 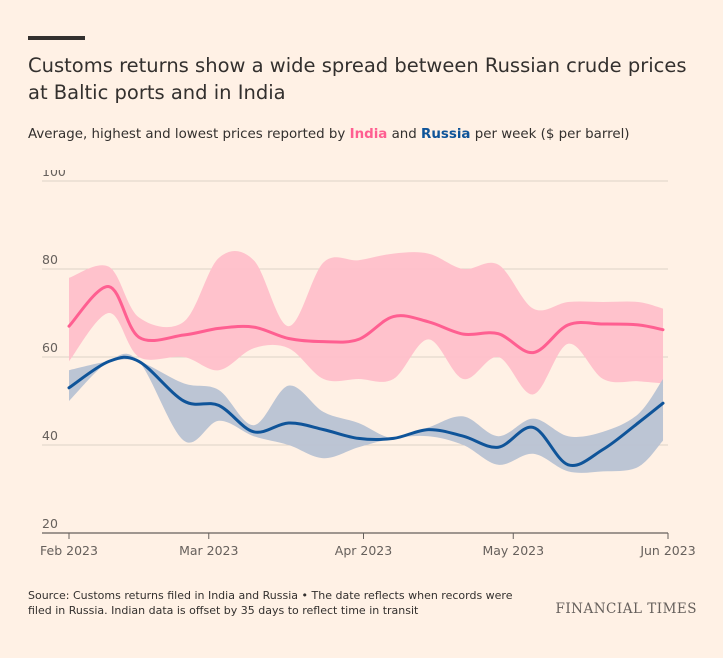 I want to click on y-tick-label: 60, so click(x=50, y=347).